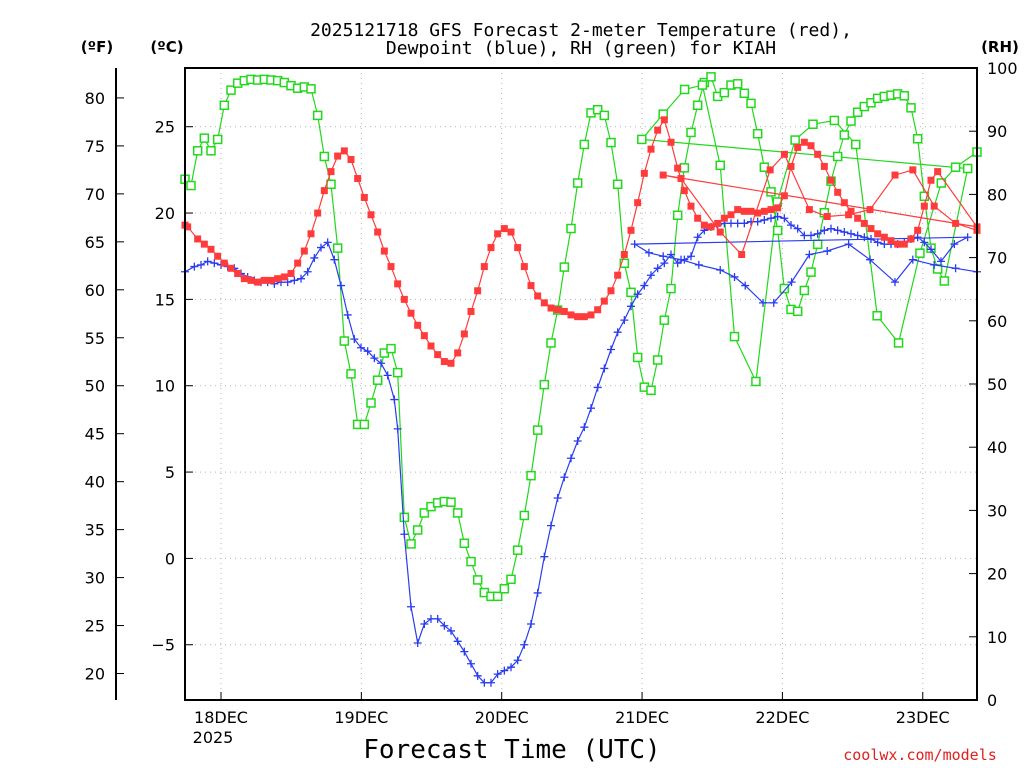 Image resolution: width=1024 pixels, height=768 pixels. I want to click on fahrenheit-tick-label: 25, so click(95, 626).